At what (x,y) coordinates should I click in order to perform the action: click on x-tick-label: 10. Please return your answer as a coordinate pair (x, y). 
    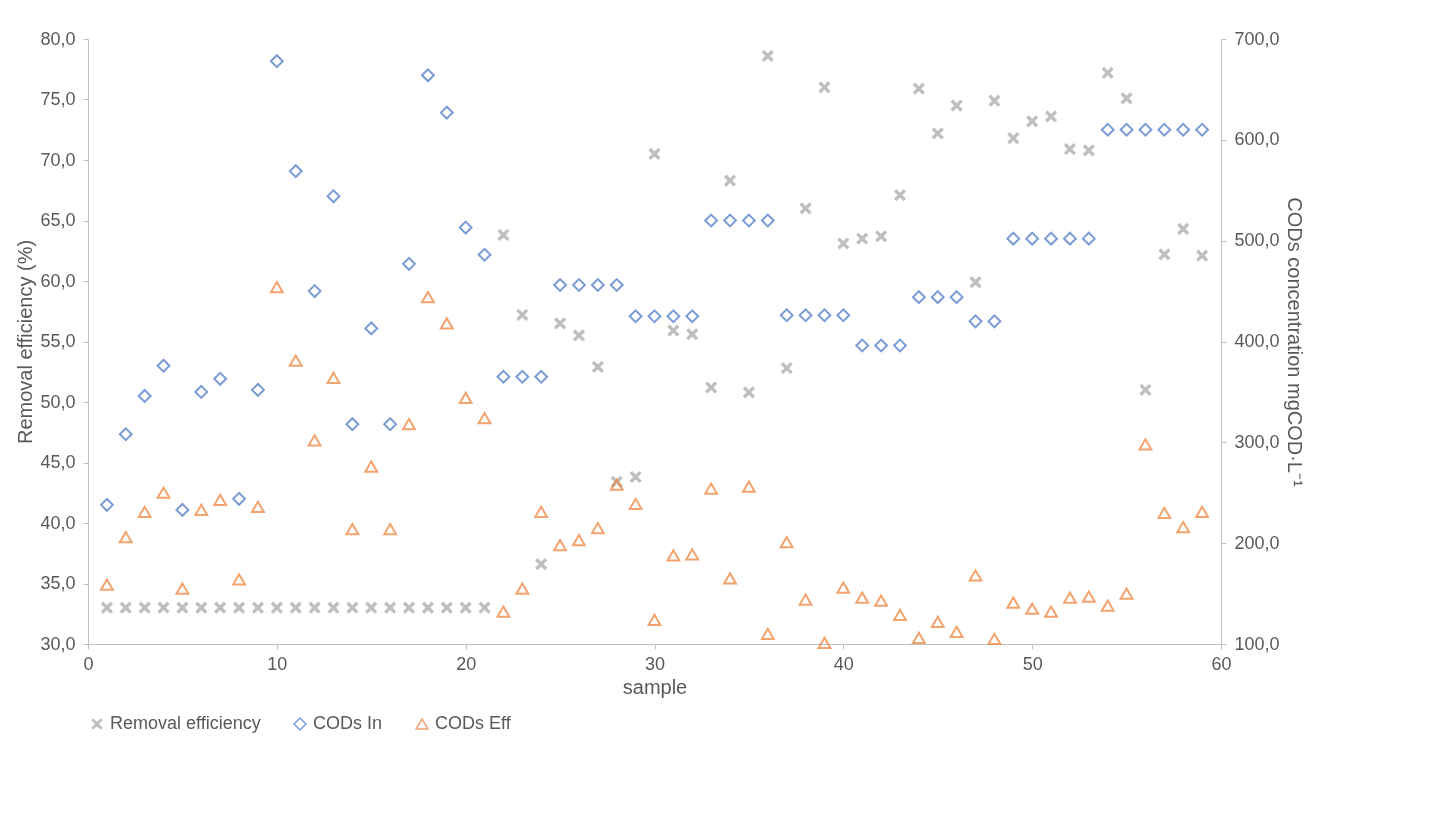
    Looking at the image, I should click on (277, 663).